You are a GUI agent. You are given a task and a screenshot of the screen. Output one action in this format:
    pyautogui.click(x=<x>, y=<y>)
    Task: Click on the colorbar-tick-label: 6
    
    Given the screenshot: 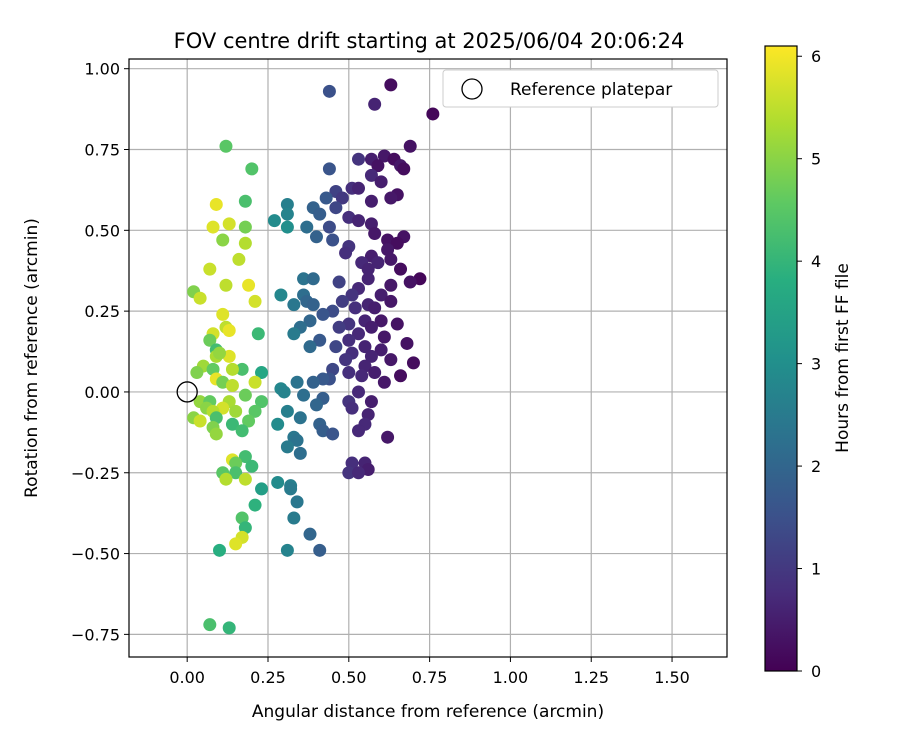 What is the action you would take?
    pyautogui.click(x=816, y=56)
    